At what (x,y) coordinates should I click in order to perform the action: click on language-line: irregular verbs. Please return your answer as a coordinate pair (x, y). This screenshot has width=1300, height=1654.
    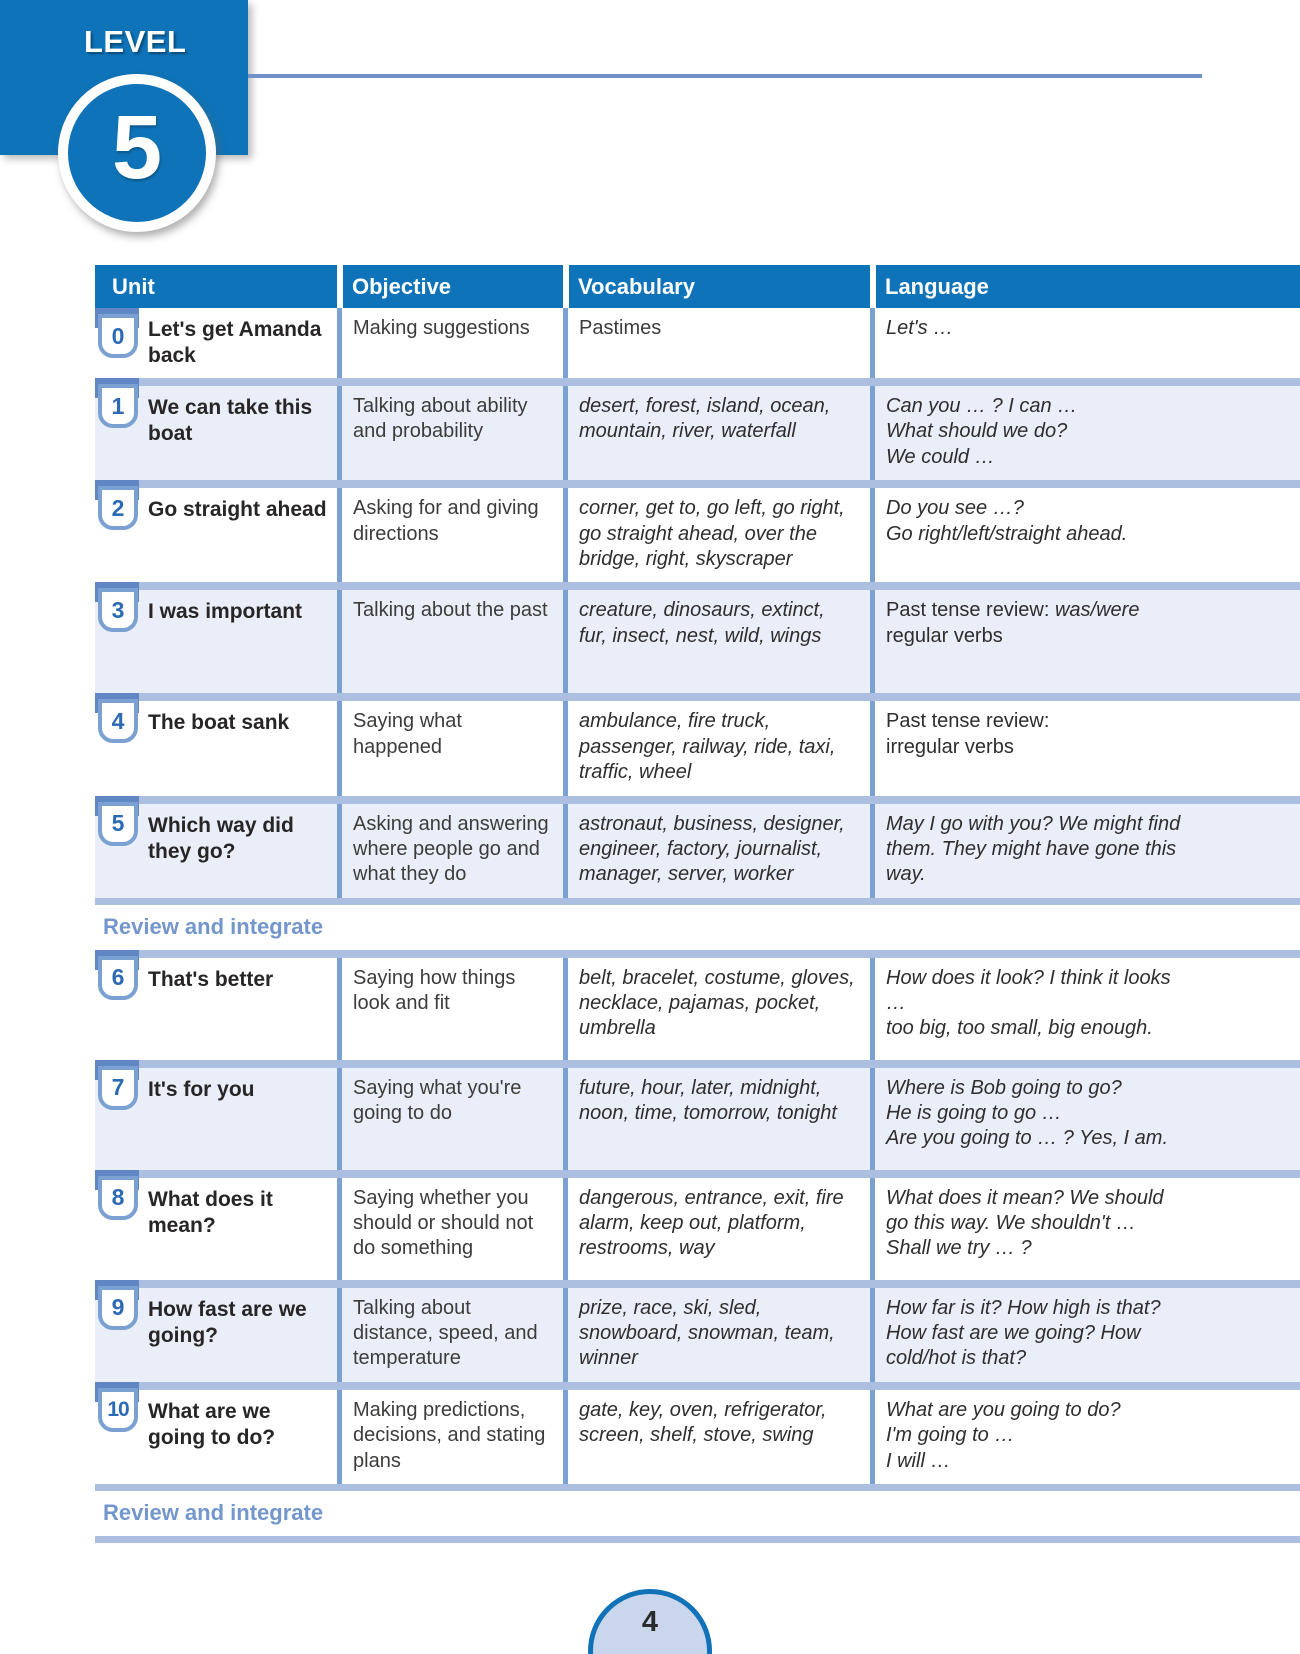
    Looking at the image, I should click on (950, 746).